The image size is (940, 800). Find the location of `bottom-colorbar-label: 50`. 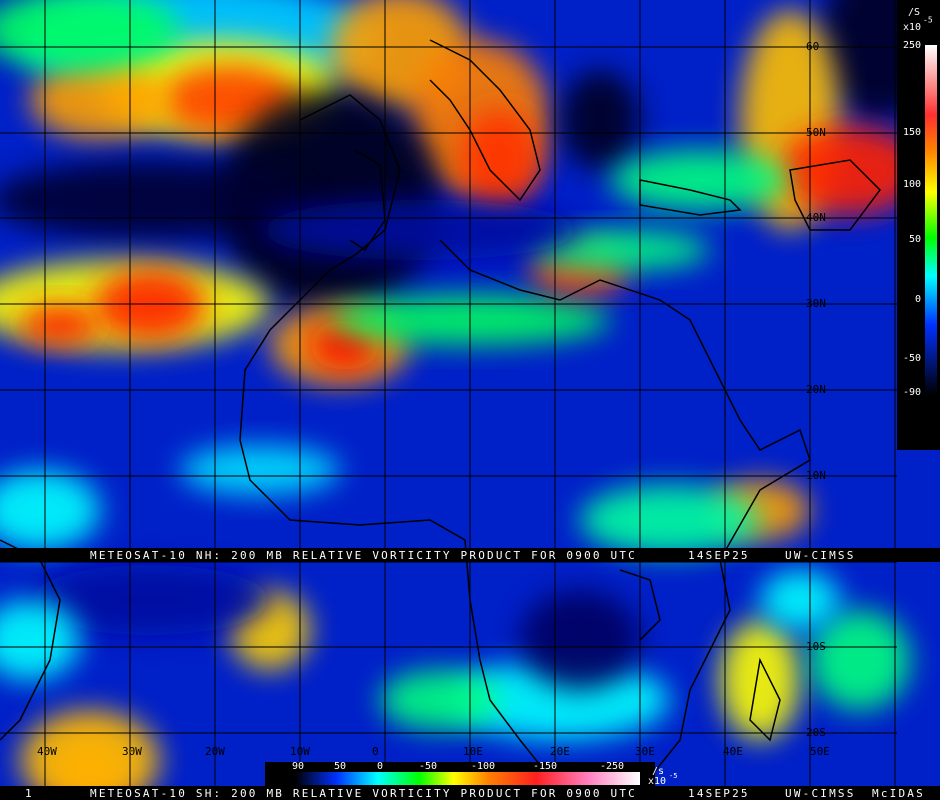

bottom-colorbar-label: 50 is located at coordinates (340, 766).